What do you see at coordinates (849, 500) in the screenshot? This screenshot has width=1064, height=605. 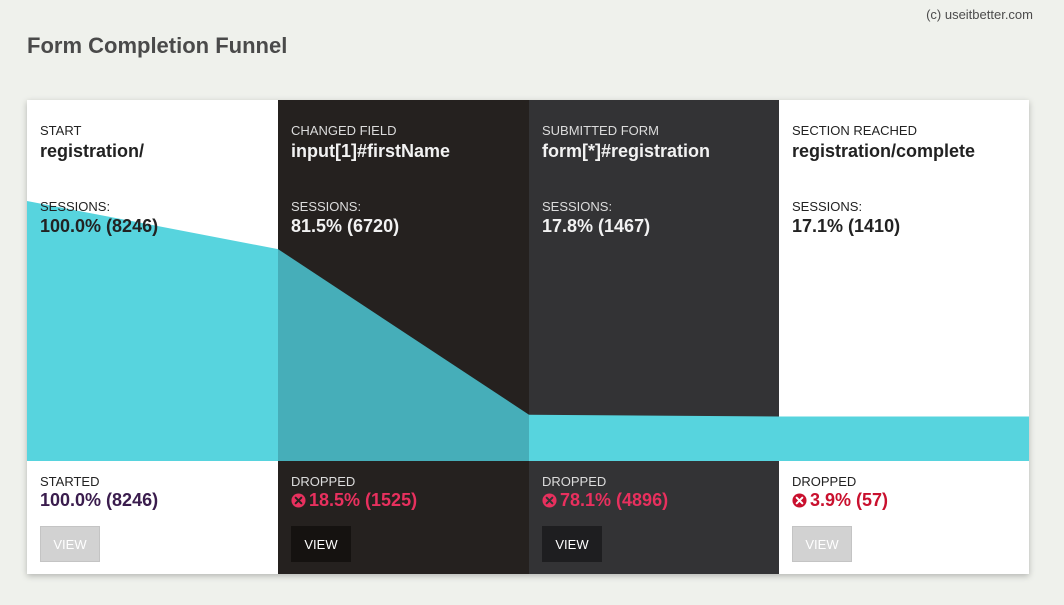 I see `dropped-value-text: 3.9% (57)` at bounding box center [849, 500].